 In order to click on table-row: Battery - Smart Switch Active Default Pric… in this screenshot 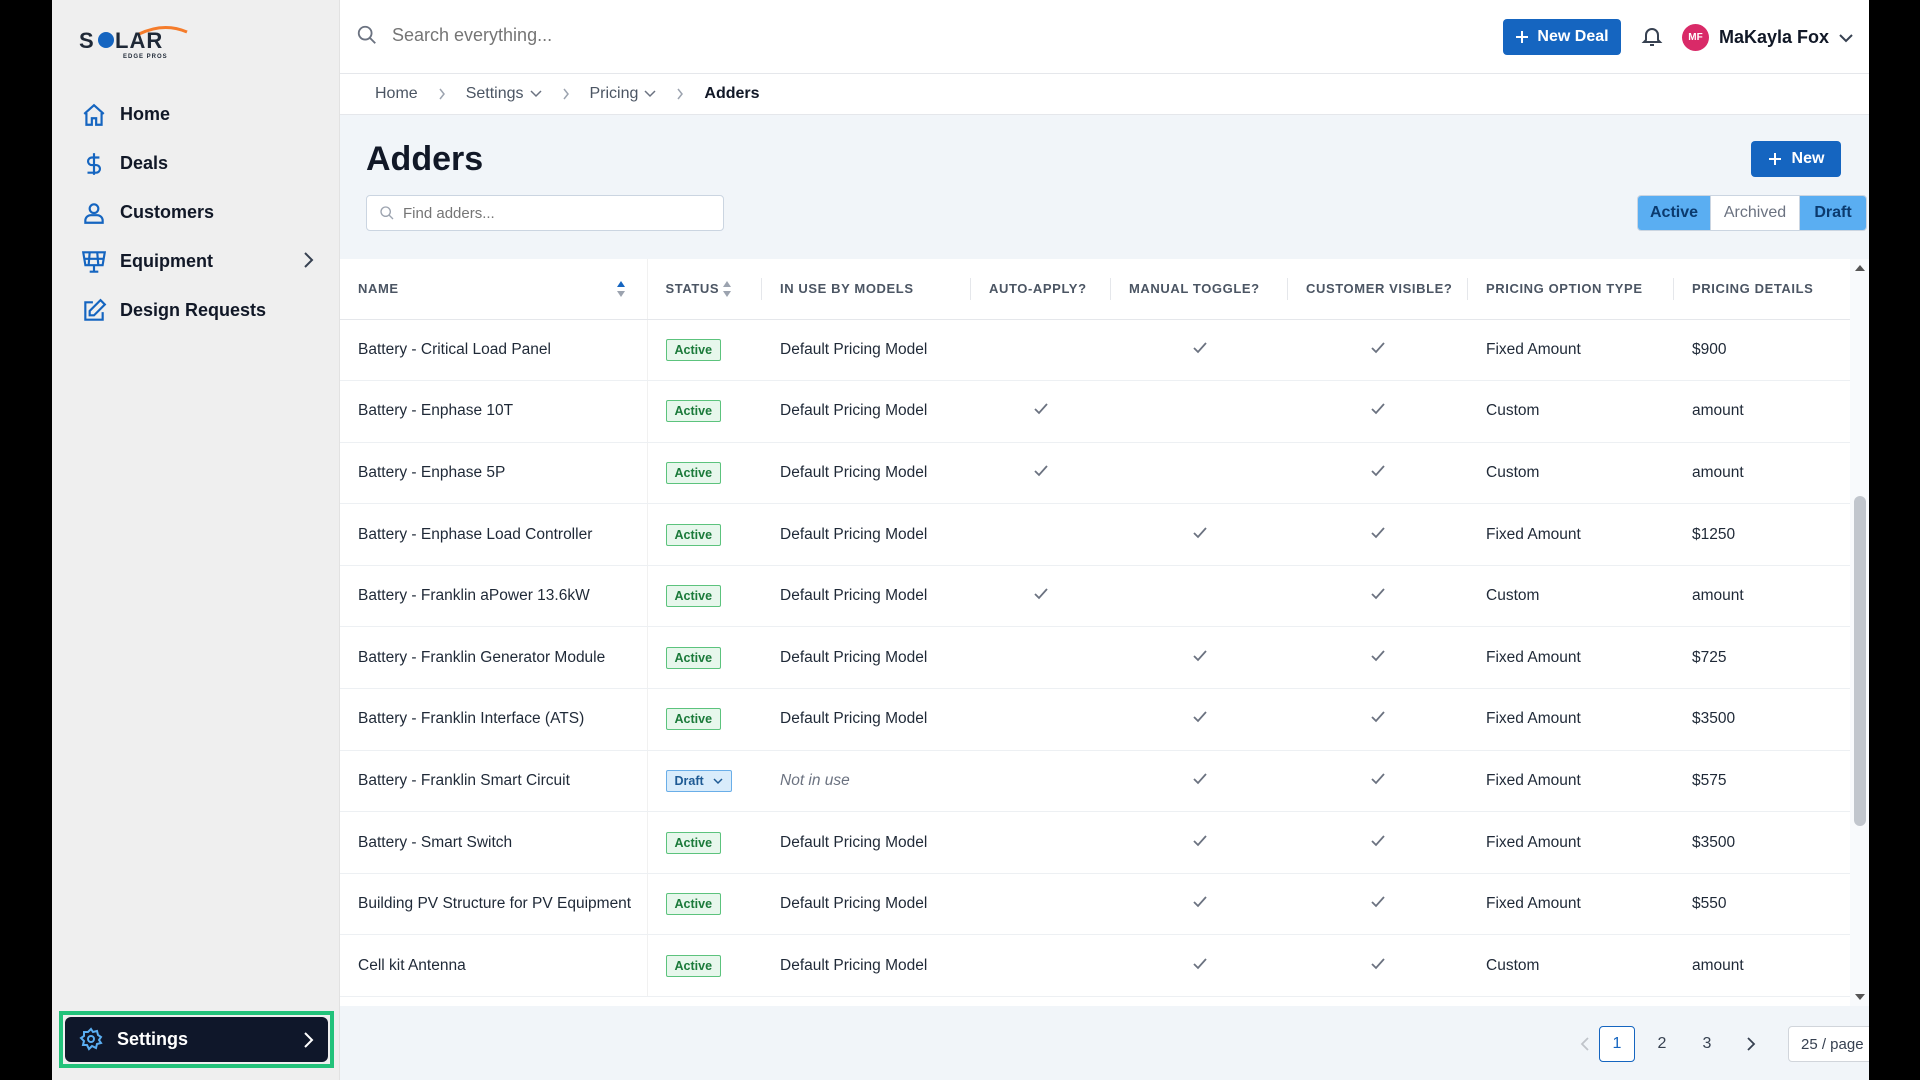, I will do `click(1095, 842)`.